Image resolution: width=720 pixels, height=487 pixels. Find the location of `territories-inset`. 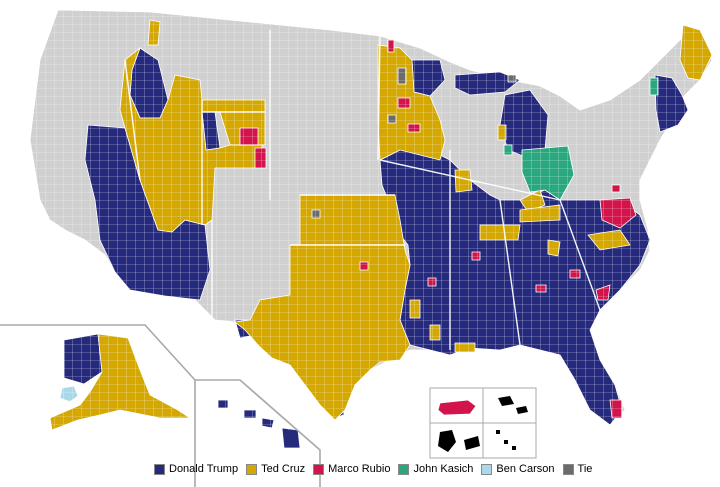

territories-inset is located at coordinates (483, 423).